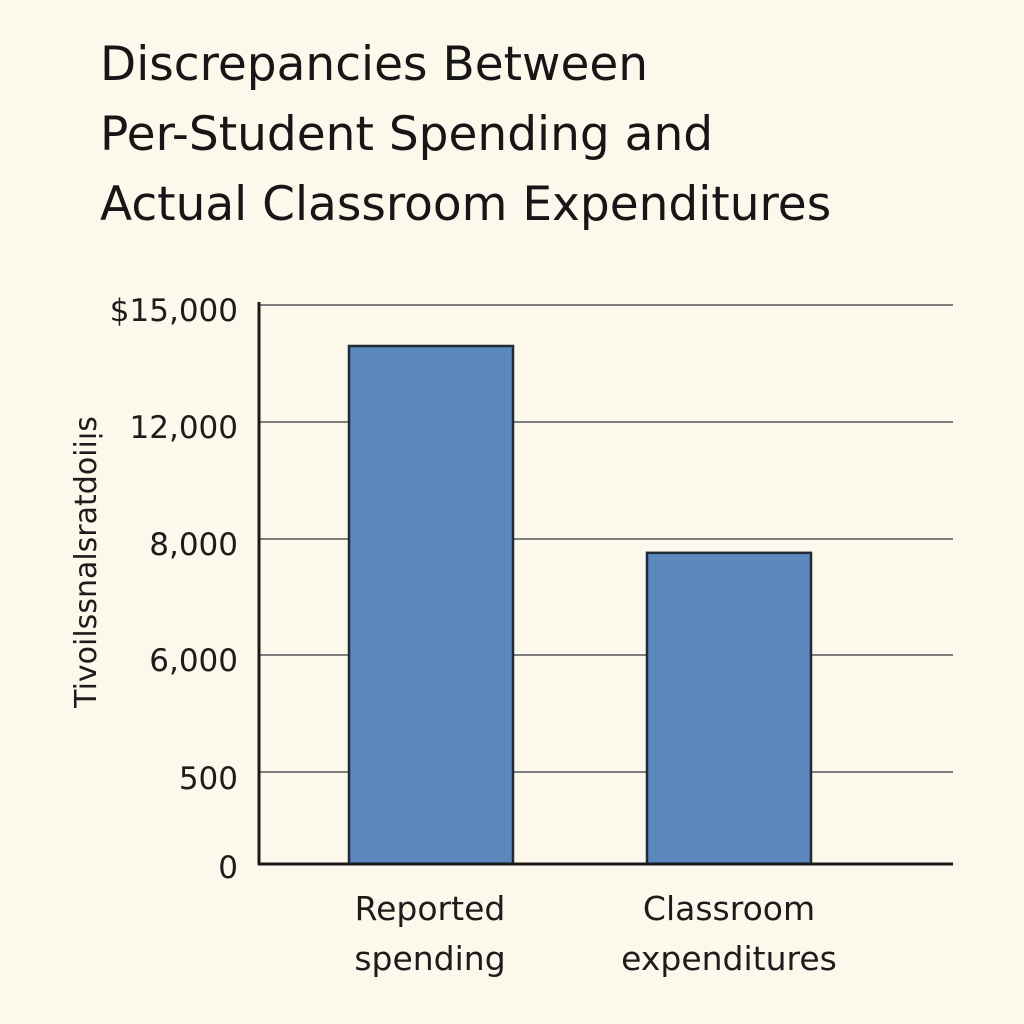  Describe the element at coordinates (184, 428) in the screenshot. I see `y-tick-label: 12,000` at that location.